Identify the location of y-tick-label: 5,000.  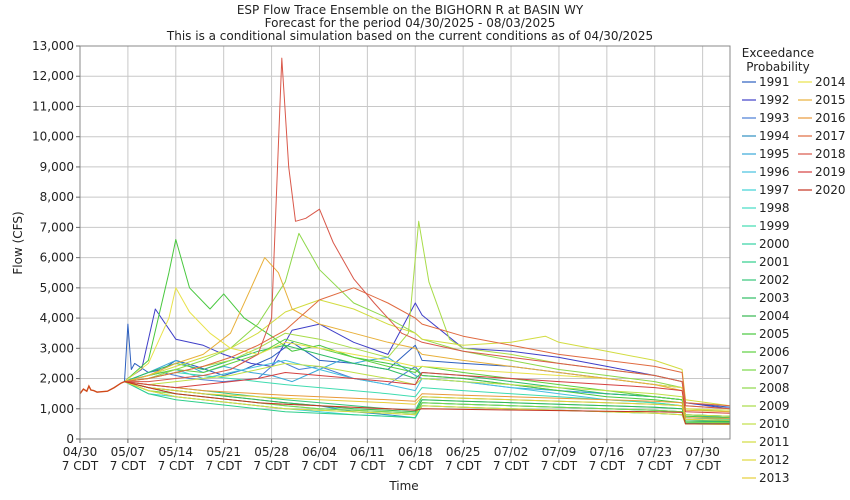
(57, 288).